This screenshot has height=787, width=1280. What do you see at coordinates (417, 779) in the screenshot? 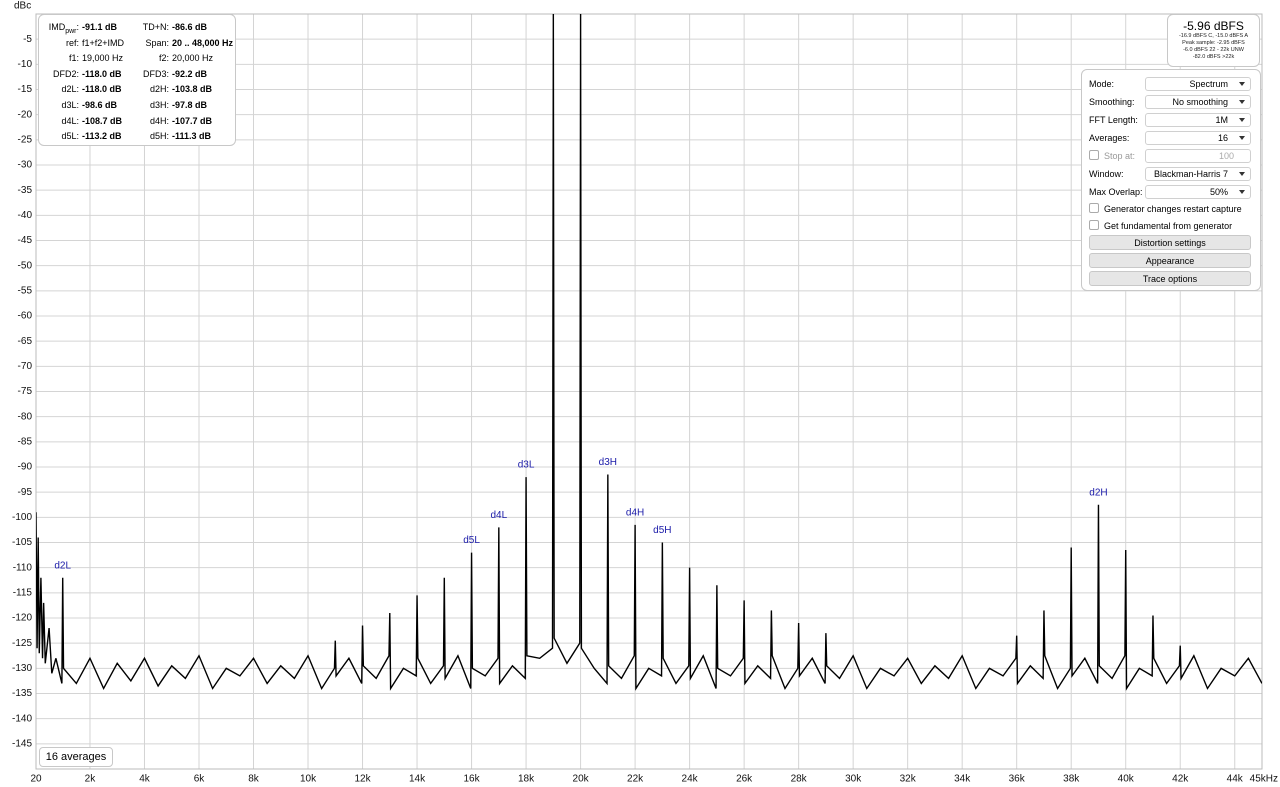
I see `x-tick-label: 14k` at bounding box center [417, 779].